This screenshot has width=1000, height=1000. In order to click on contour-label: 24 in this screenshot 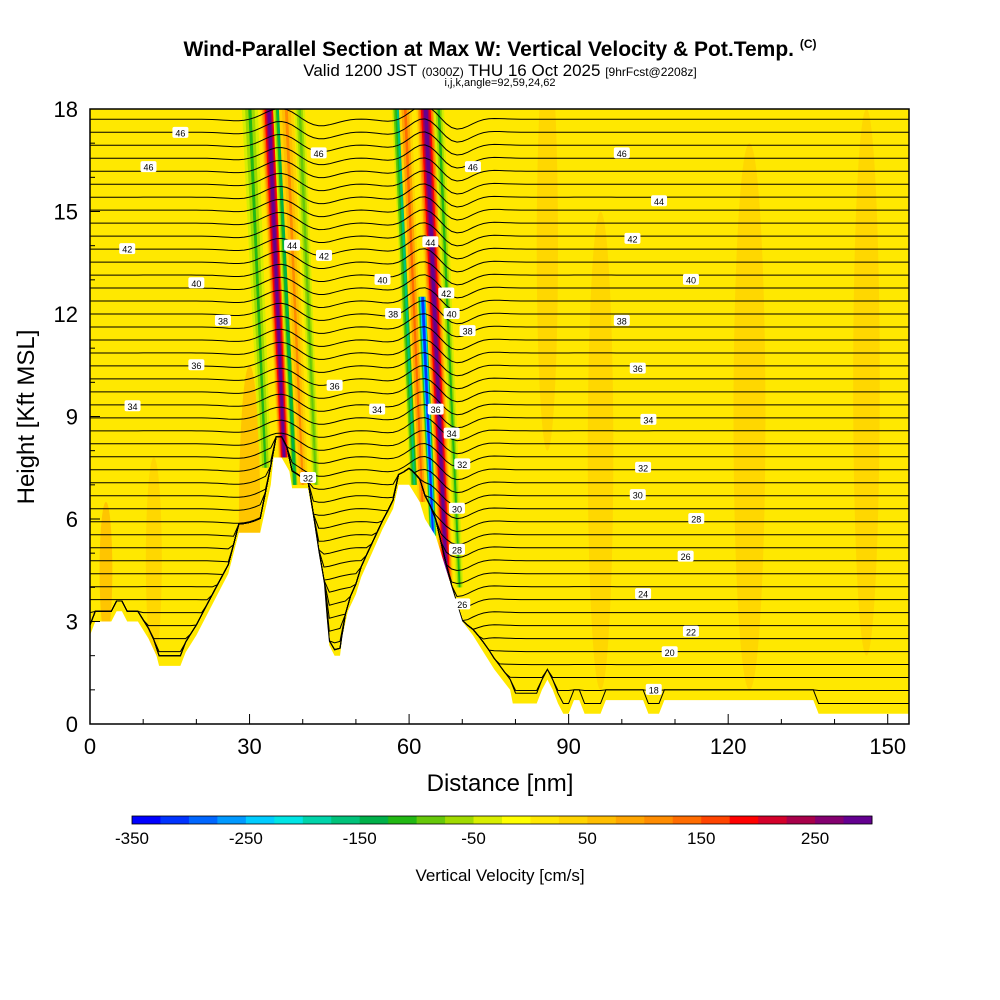, I will do `click(643, 594)`.